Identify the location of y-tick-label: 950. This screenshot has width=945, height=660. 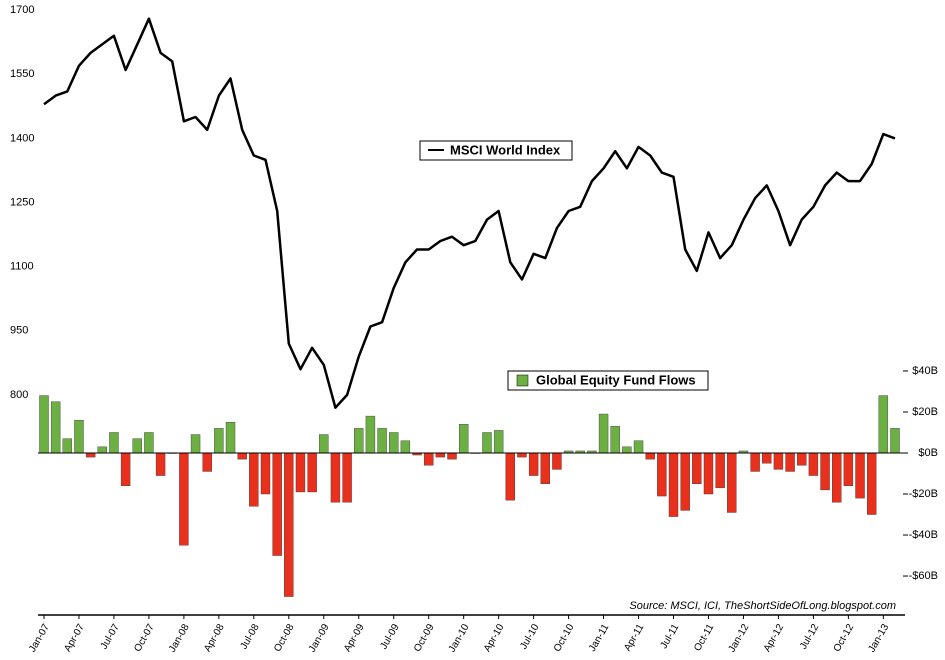
(19, 331).